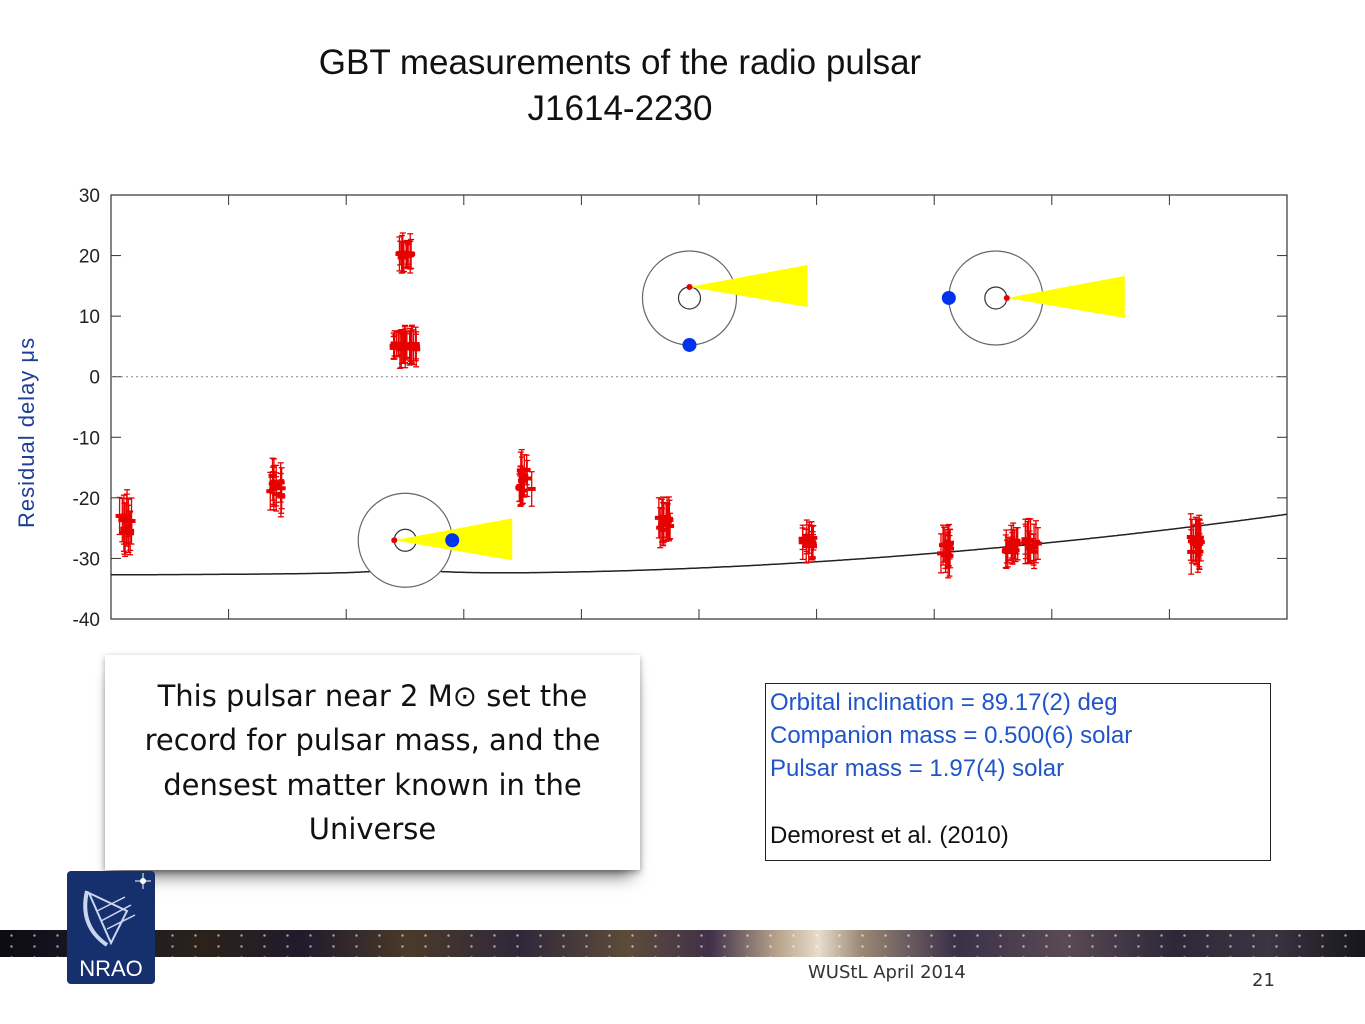 Image resolution: width=1365 pixels, height=1024 pixels. Describe the element at coordinates (620, 62) in the screenshot. I see `title-line-1: GBT measurements of the radio pulsar` at that location.